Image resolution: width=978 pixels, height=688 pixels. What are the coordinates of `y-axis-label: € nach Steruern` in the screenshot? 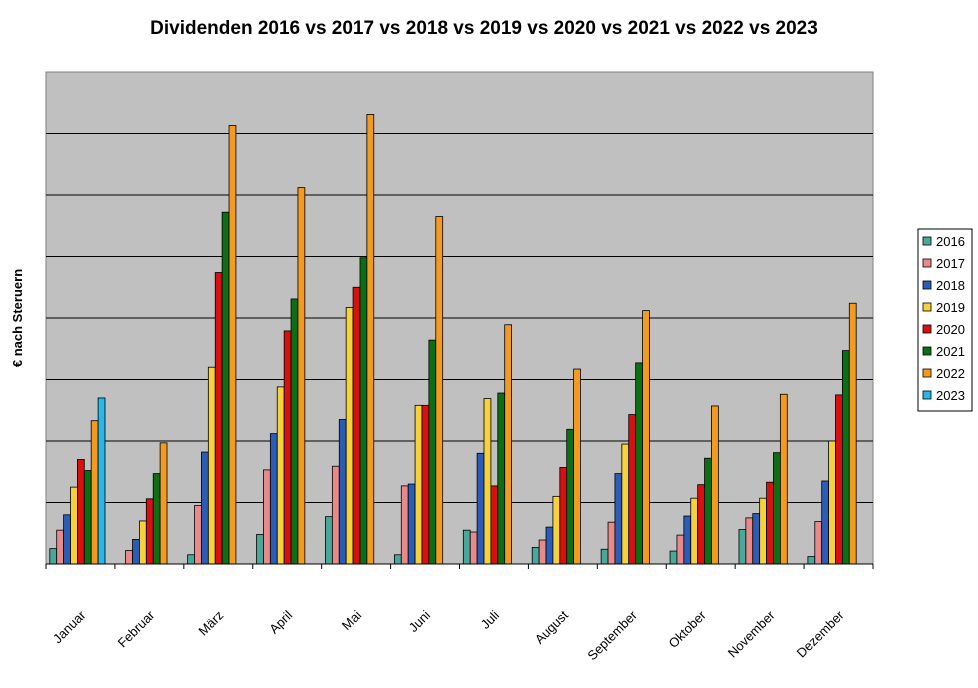 It's located at (17, 318).